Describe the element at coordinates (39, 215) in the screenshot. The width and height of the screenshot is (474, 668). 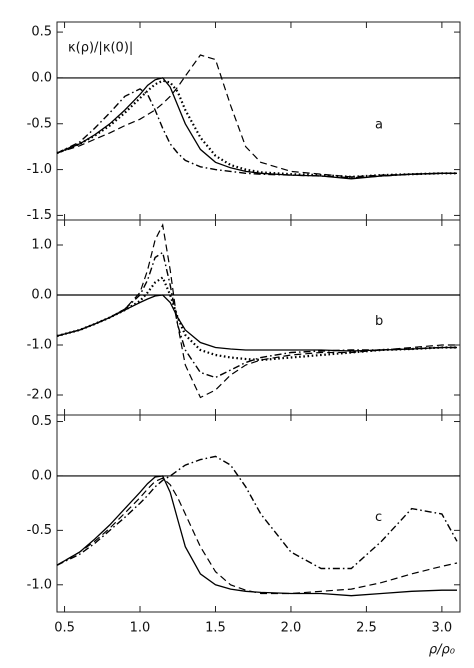
I see `y-tick-label: -1.5` at that location.